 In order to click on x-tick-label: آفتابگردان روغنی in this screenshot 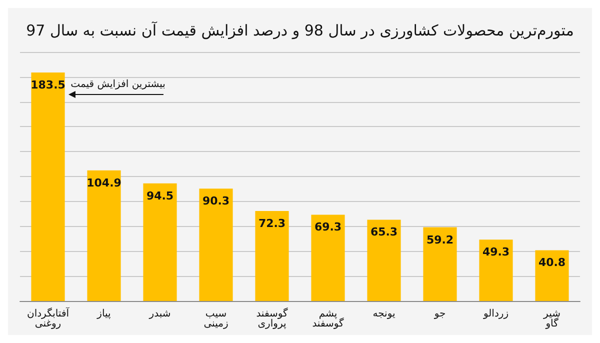, I will do `click(48, 318)`.